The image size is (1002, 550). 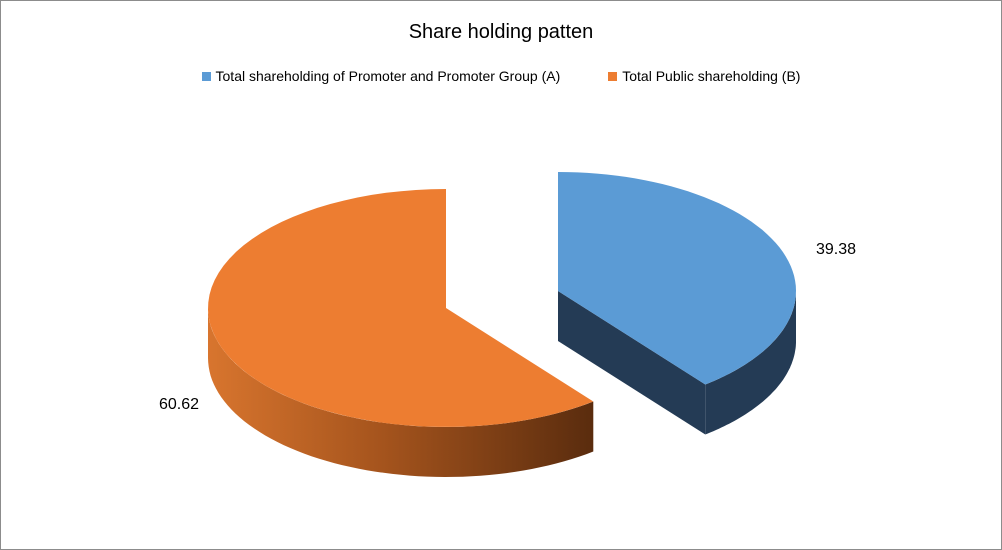 What do you see at coordinates (501, 32) in the screenshot?
I see `chart-title: Share holding patten` at bounding box center [501, 32].